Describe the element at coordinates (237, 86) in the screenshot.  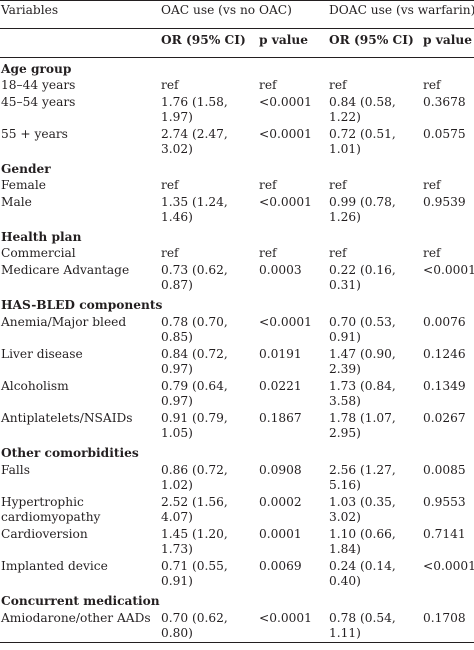
I see `table-row: 18–44 years ref ref ref ref` at that location.